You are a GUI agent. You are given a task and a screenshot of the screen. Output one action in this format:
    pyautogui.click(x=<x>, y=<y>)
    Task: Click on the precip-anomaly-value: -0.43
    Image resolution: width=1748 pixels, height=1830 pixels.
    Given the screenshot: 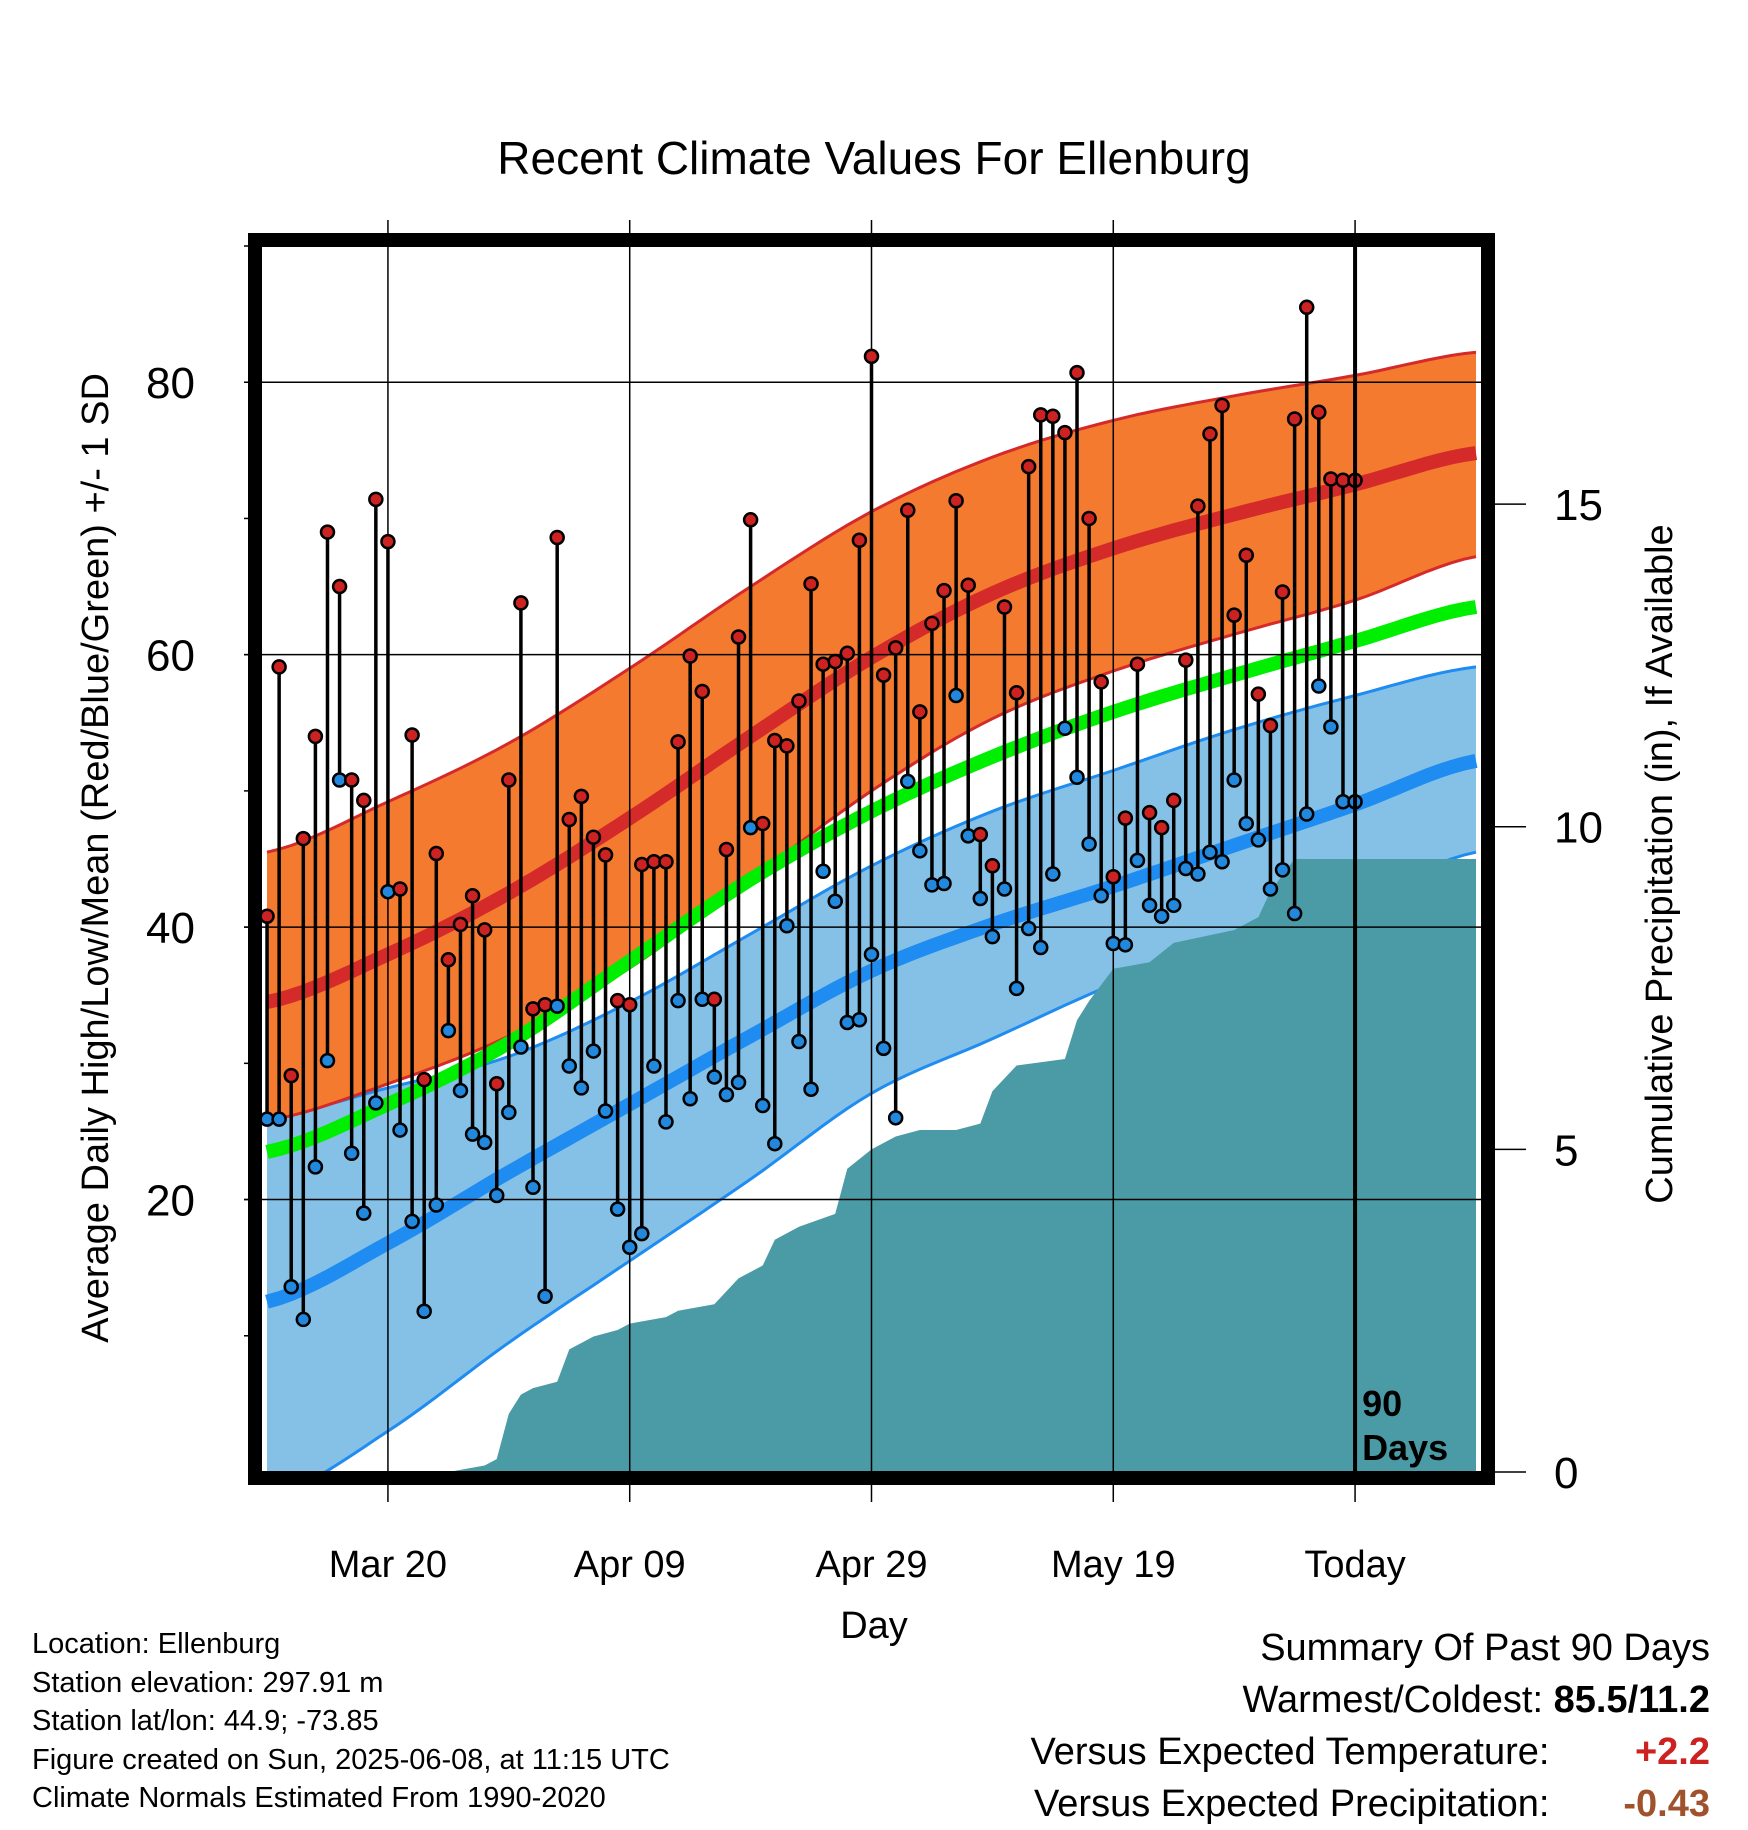 What is the action you would take?
    pyautogui.click(x=1666, y=1804)
    